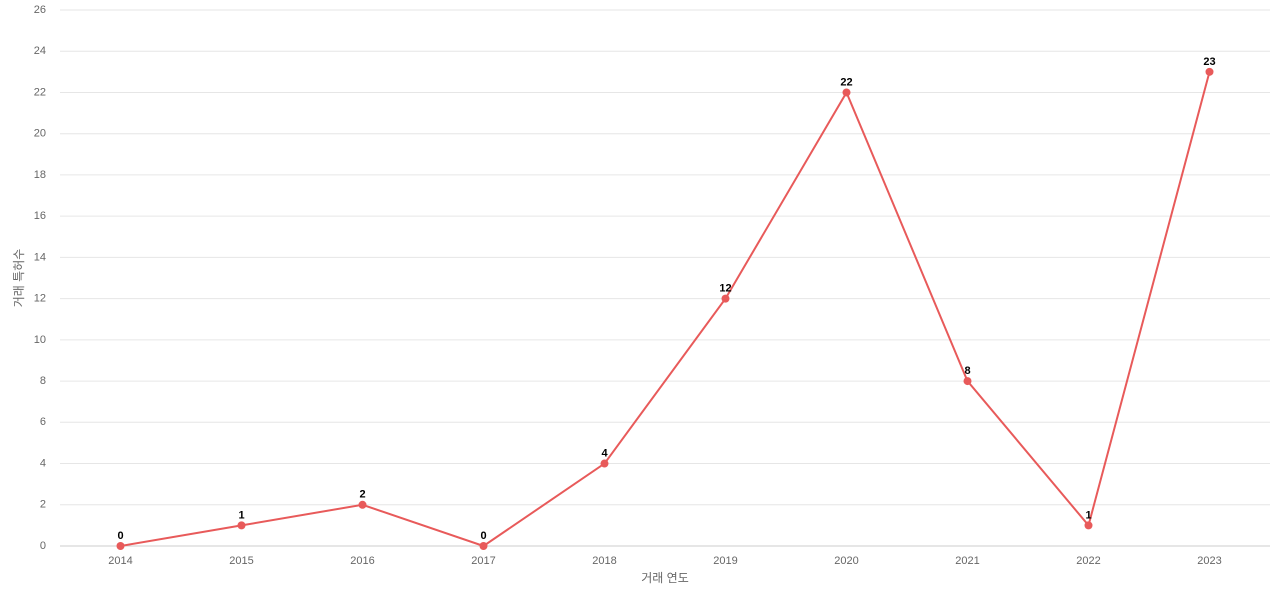 The width and height of the screenshot is (1280, 600). What do you see at coordinates (40, 92) in the screenshot?
I see `y-tick-label: 22` at bounding box center [40, 92].